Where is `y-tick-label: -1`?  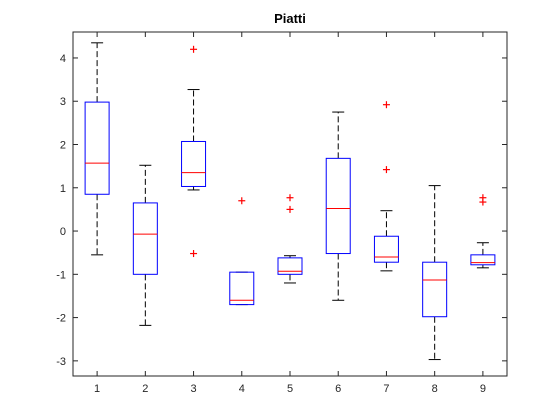
y-tick-label: -1 is located at coordinates (61, 275).